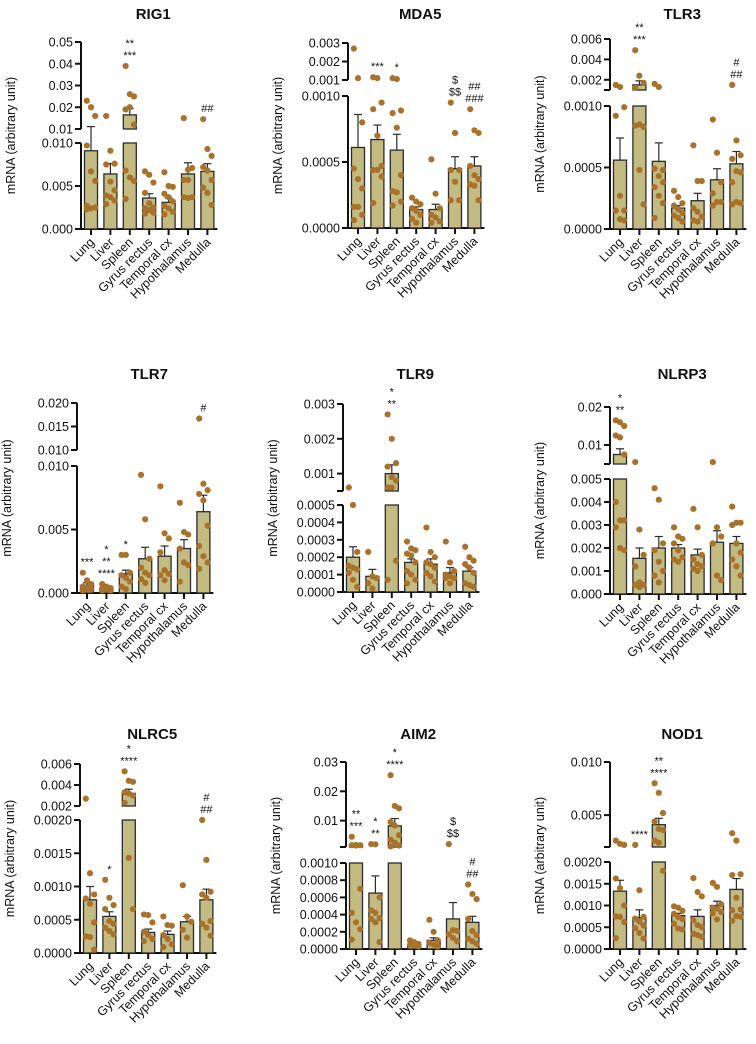 This screenshot has width=756, height=1044. What do you see at coordinates (367, 900) in the screenshot?
I see `bar-group-liver: Liver***` at bounding box center [367, 900].